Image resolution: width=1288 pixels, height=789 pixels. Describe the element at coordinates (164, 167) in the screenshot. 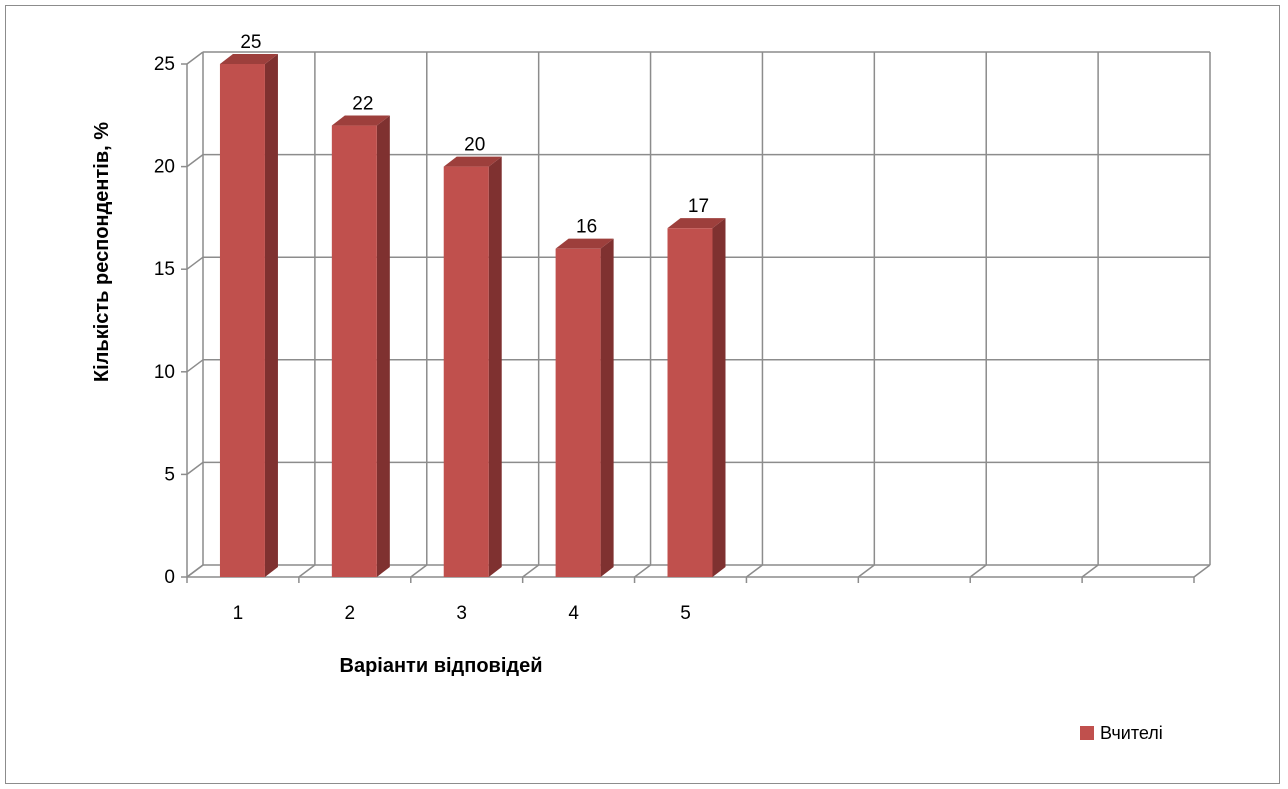

I see `y-tick-label: 20` at that location.